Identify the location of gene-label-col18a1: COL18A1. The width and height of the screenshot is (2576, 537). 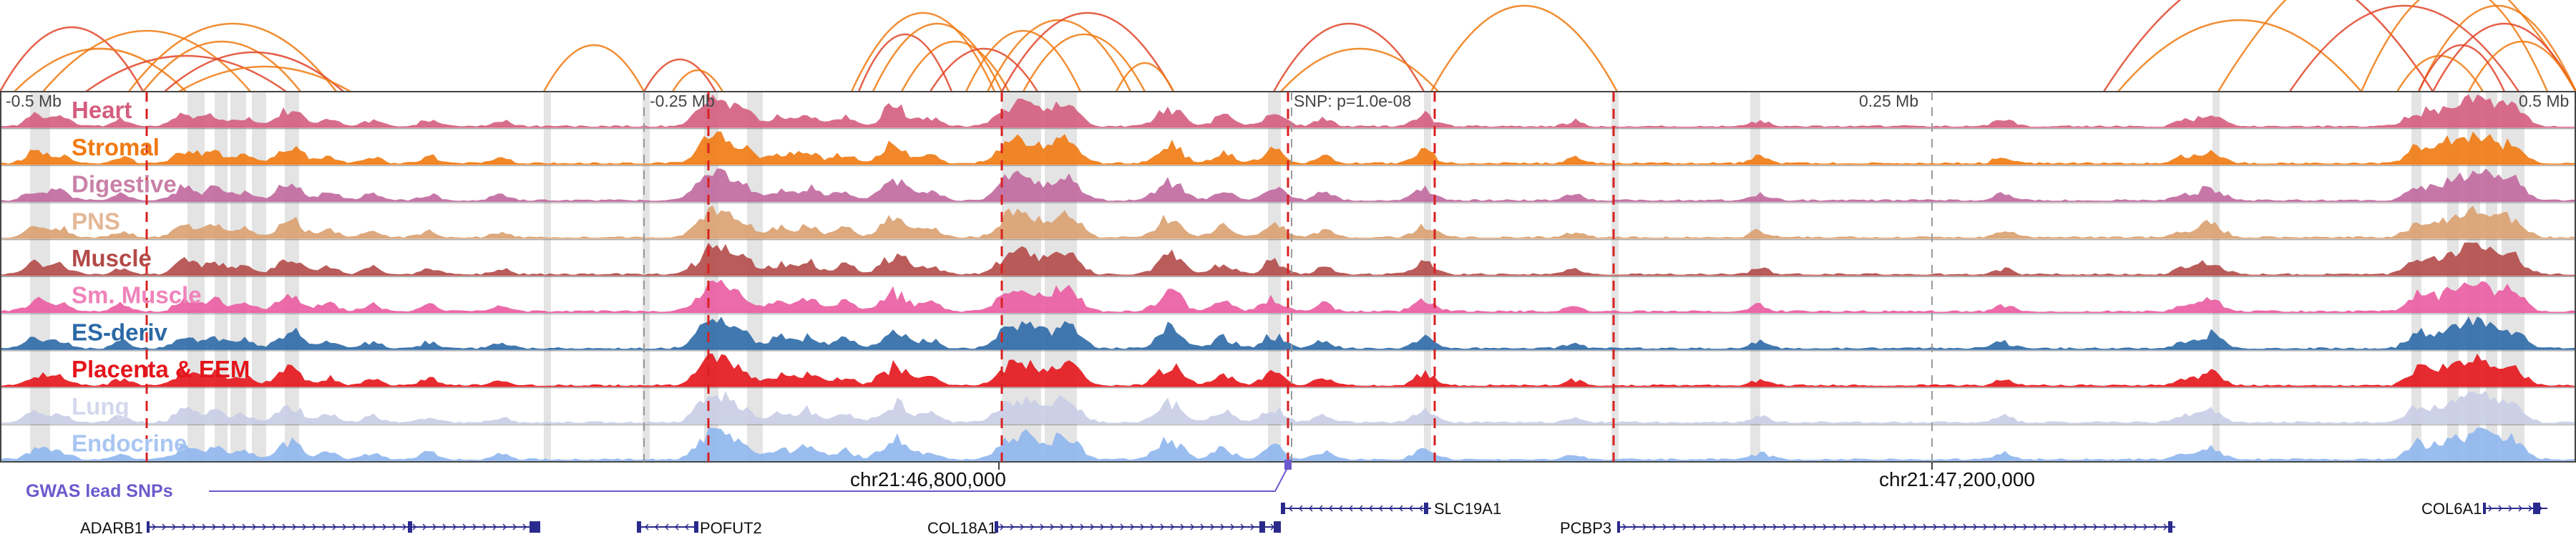
(962, 528).